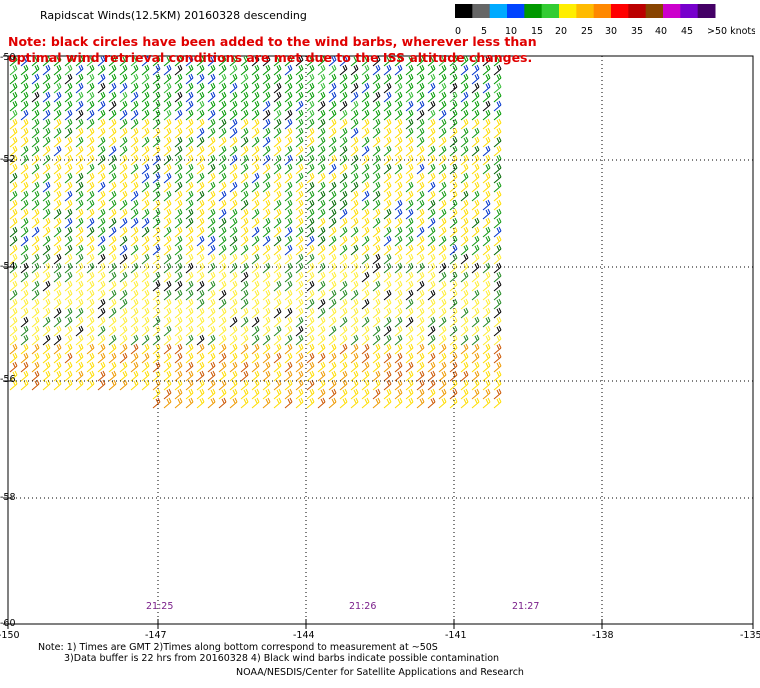  I want to click on lat-label-54: -54, so click(8, 266).